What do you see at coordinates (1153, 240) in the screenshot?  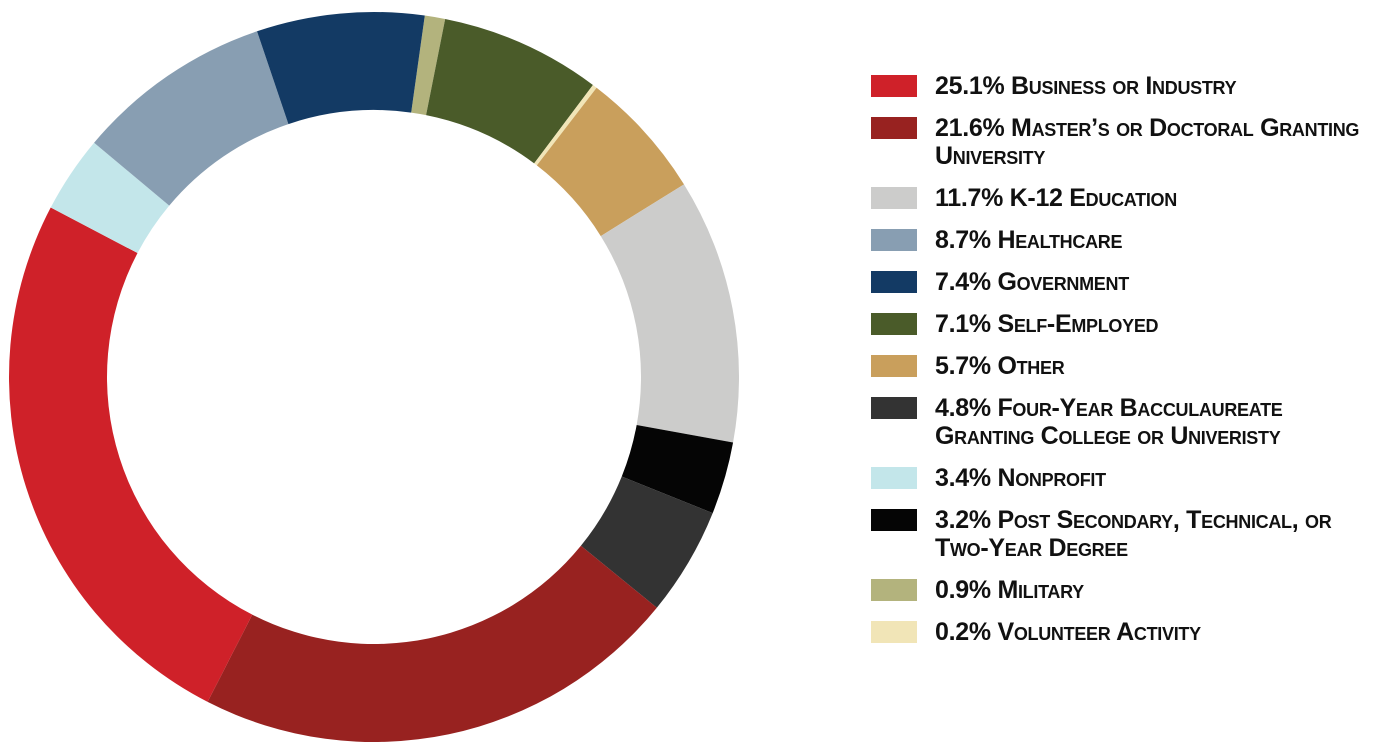 I see `legend-text: 8.7% Healthcare` at bounding box center [1153, 240].